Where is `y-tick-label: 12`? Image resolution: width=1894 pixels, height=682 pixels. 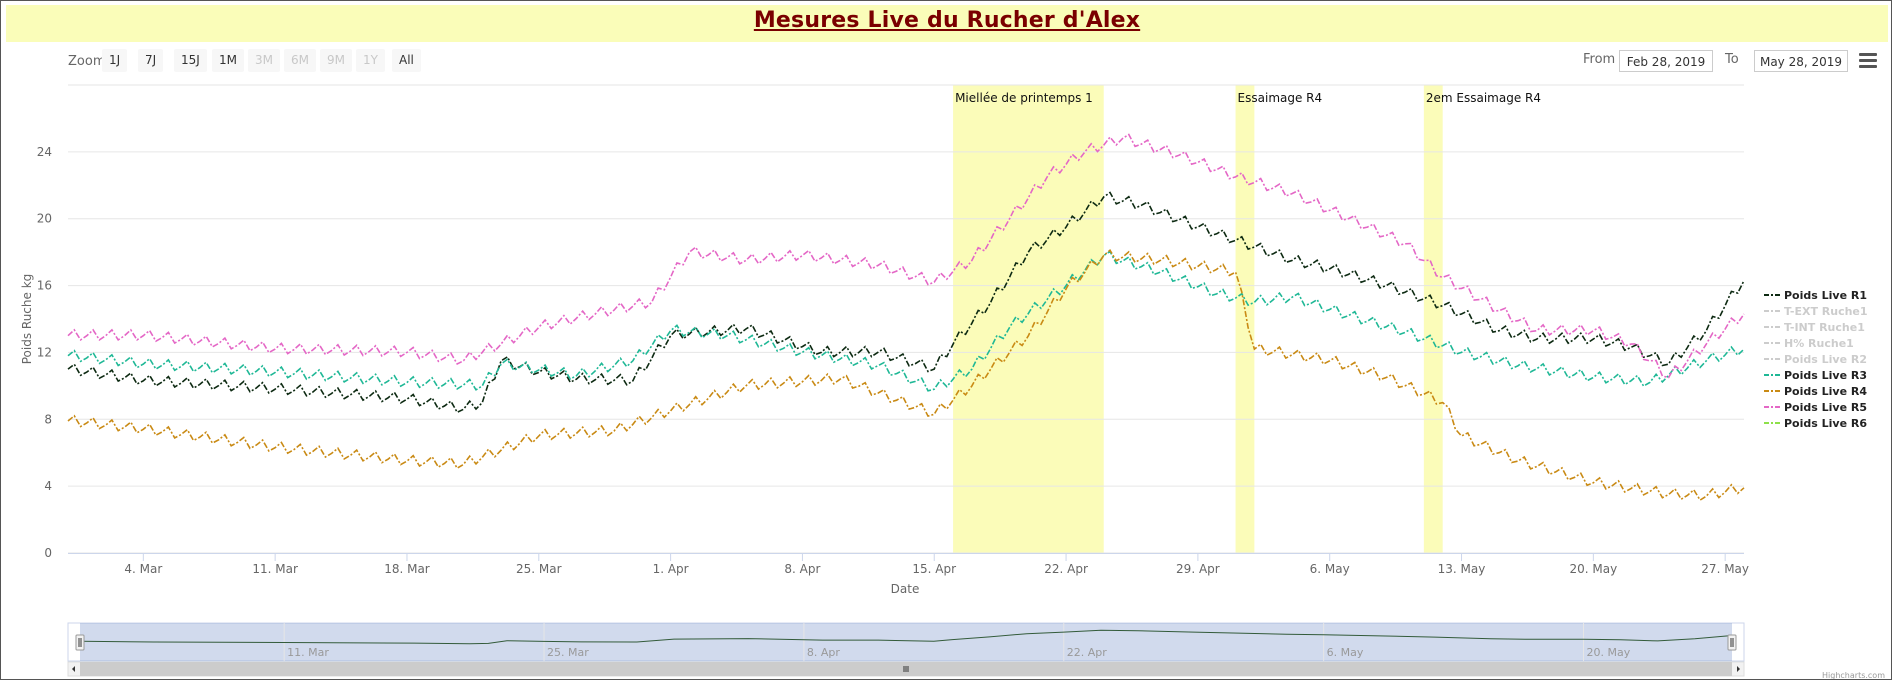 y-tick-label: 12 is located at coordinates (44, 352).